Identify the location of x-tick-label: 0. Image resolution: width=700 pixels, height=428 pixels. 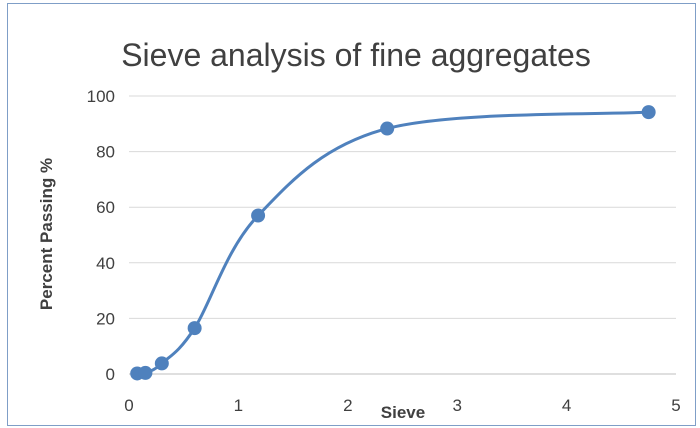
(128, 405).